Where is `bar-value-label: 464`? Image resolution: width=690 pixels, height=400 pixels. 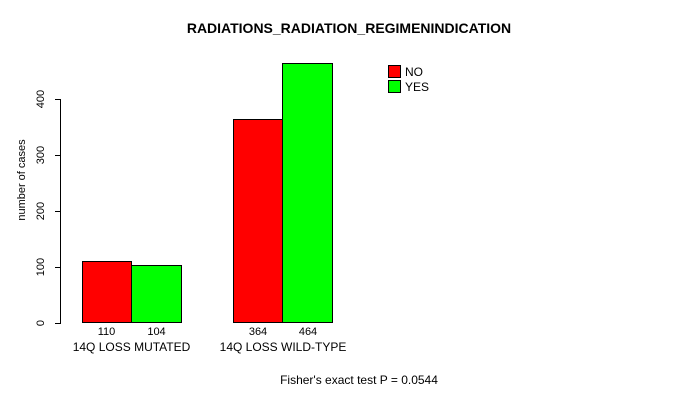
bar-value-label: 464 is located at coordinates (308, 332).